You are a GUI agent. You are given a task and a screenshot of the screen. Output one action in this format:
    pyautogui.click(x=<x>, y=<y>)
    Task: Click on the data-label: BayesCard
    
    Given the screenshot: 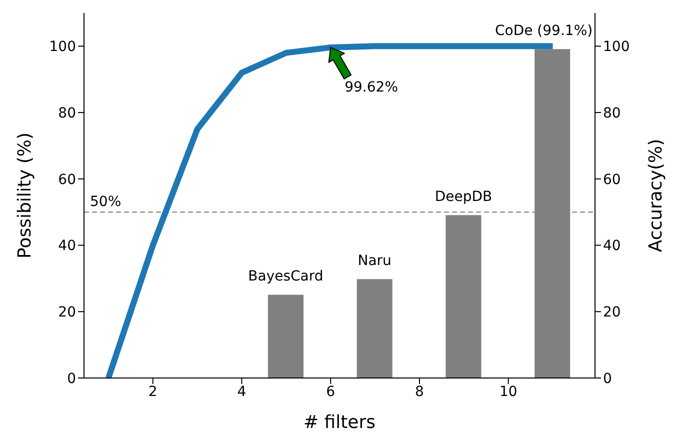 What is the action you would take?
    pyautogui.click(x=286, y=276)
    